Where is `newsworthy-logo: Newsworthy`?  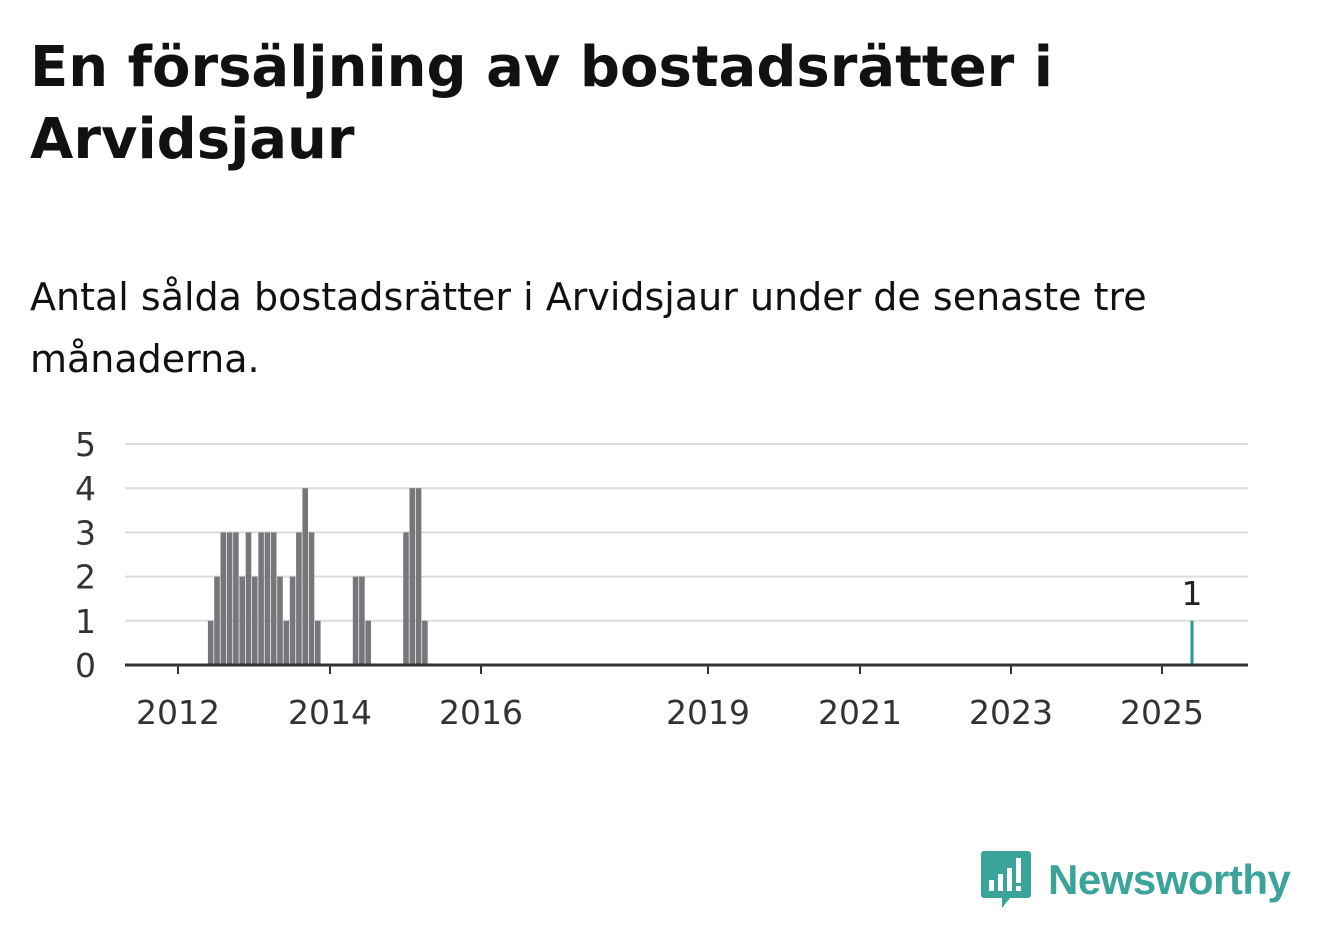 newsworthy-logo: Newsworthy is located at coordinates (1135, 880).